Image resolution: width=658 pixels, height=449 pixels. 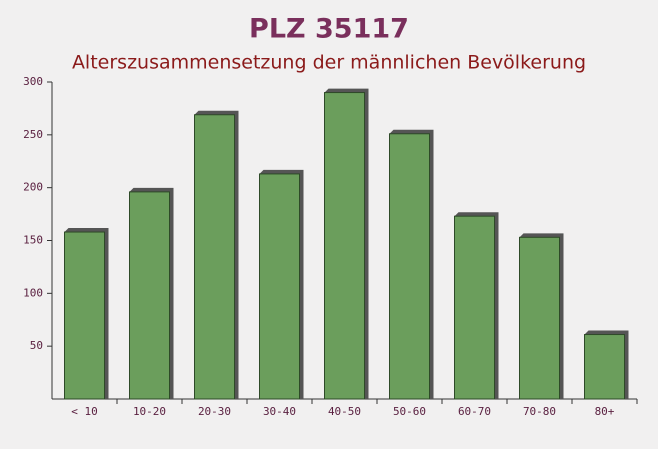 What do you see at coordinates (329, 29) in the screenshot?
I see `chart-title: PLZ 35117` at bounding box center [329, 29].